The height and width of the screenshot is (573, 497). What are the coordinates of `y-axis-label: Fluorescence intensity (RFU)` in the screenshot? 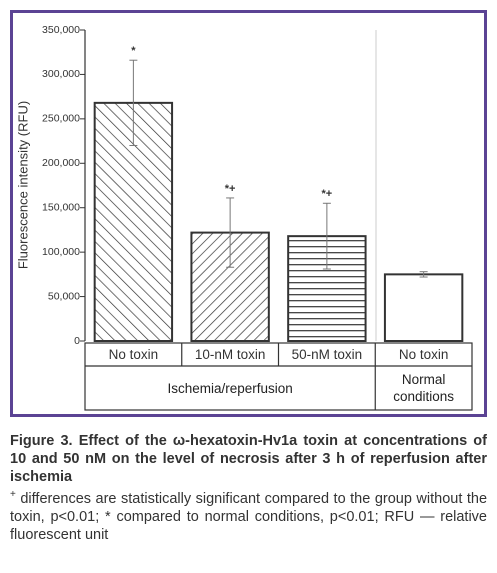 It's located at (22, 185).